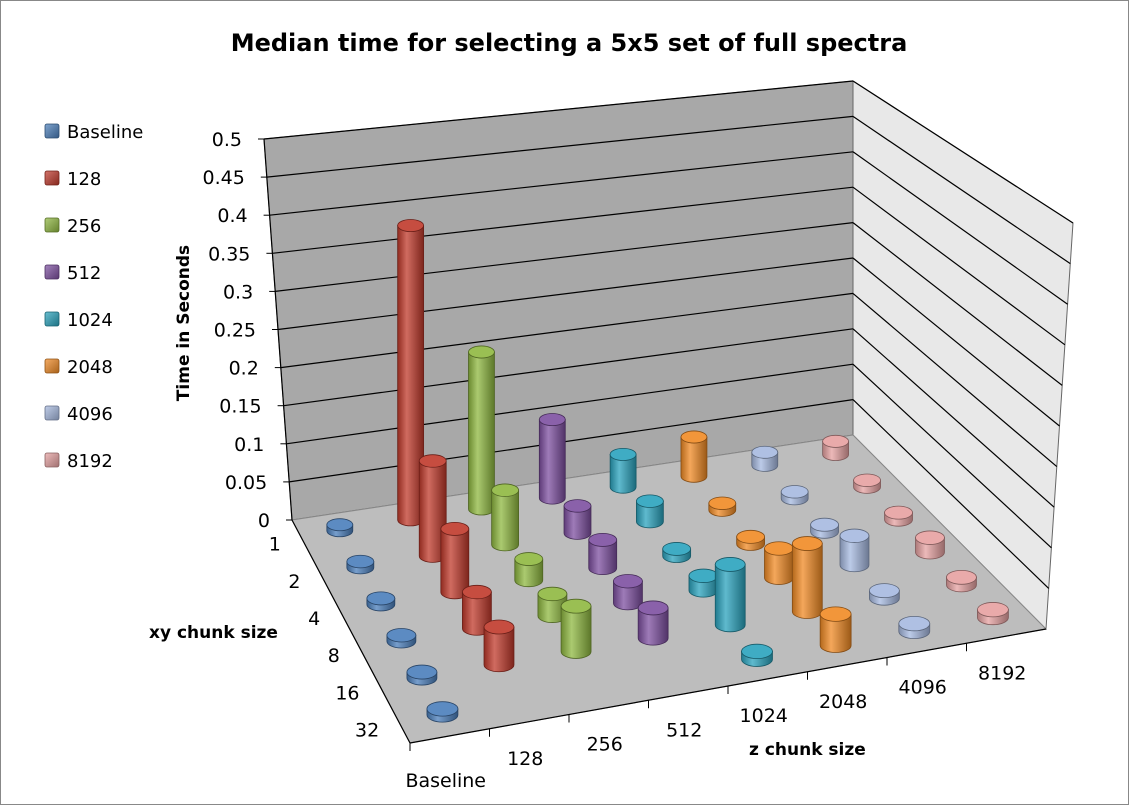 This screenshot has height=805, width=1129. Describe the element at coordinates (294, 582) in the screenshot. I see `xy-tick-label: 2` at that location.